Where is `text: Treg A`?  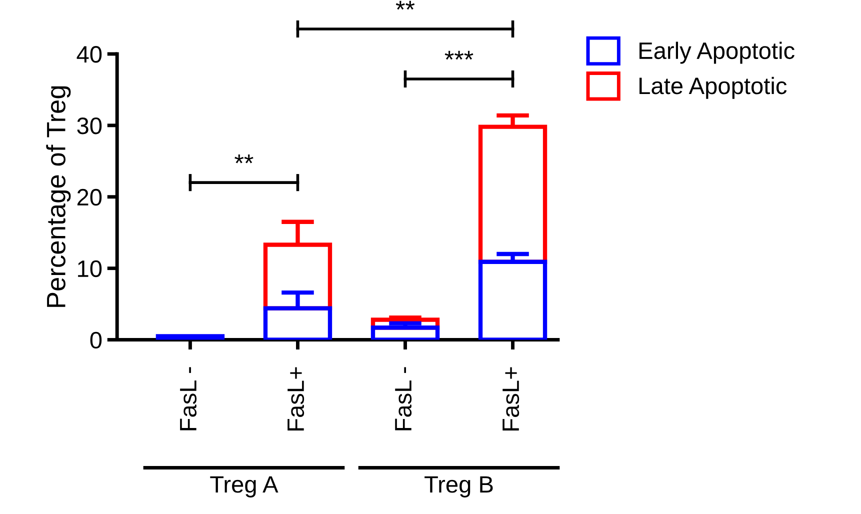
text: Treg A is located at coordinates (244, 487).